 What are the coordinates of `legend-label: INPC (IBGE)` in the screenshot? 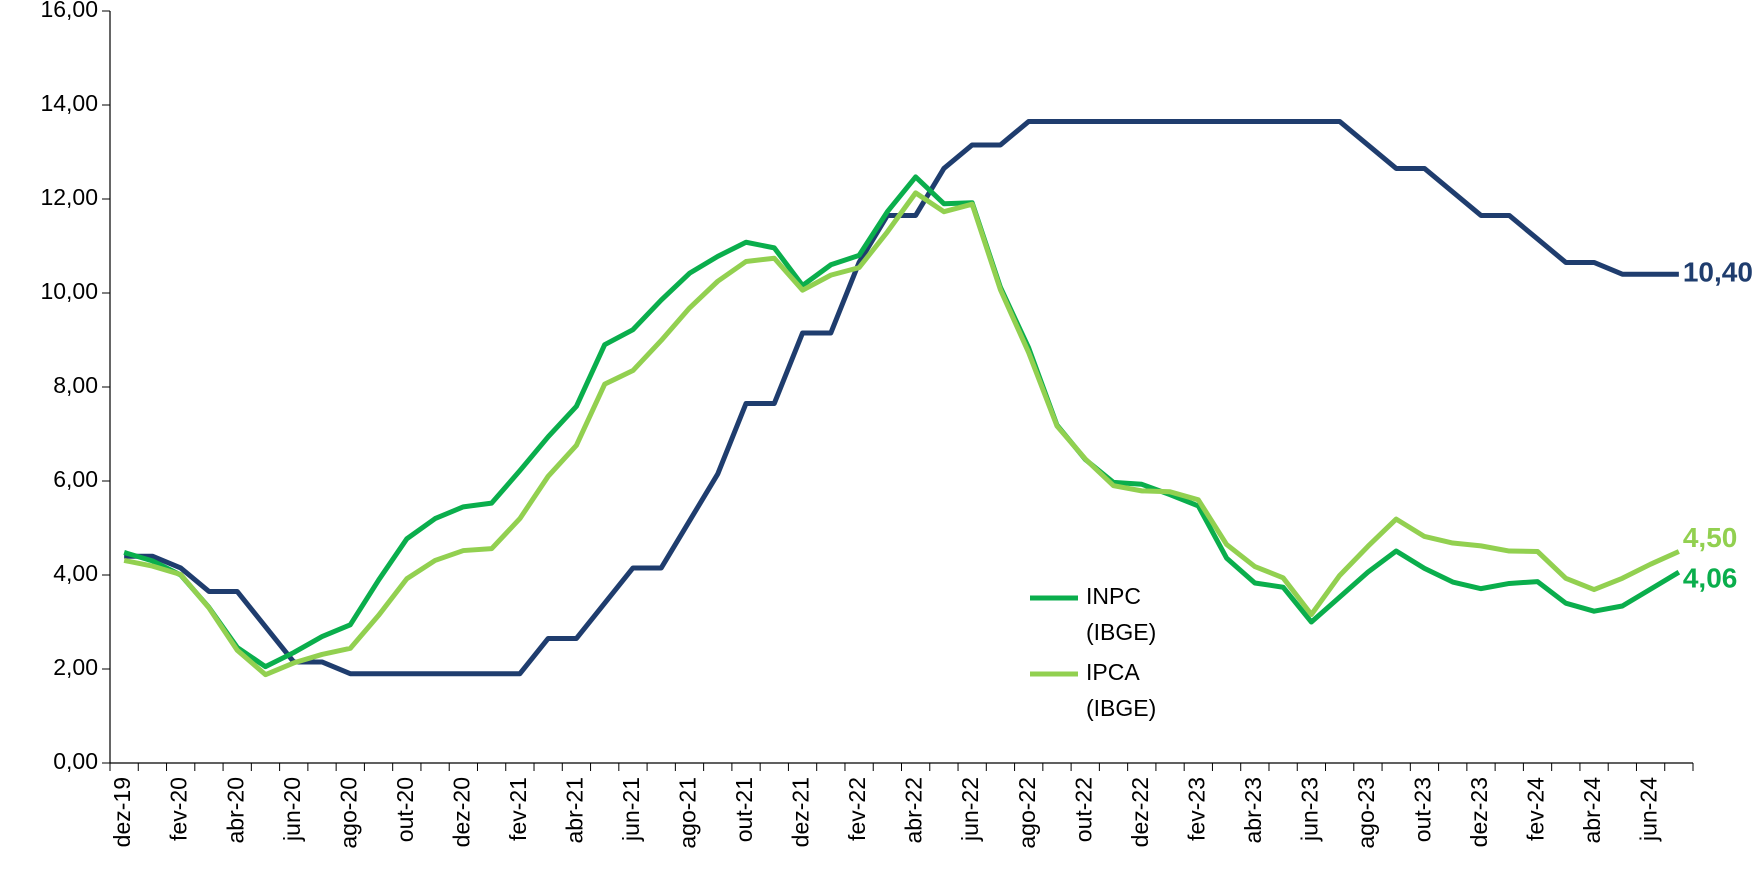 It's located at (1121, 614).